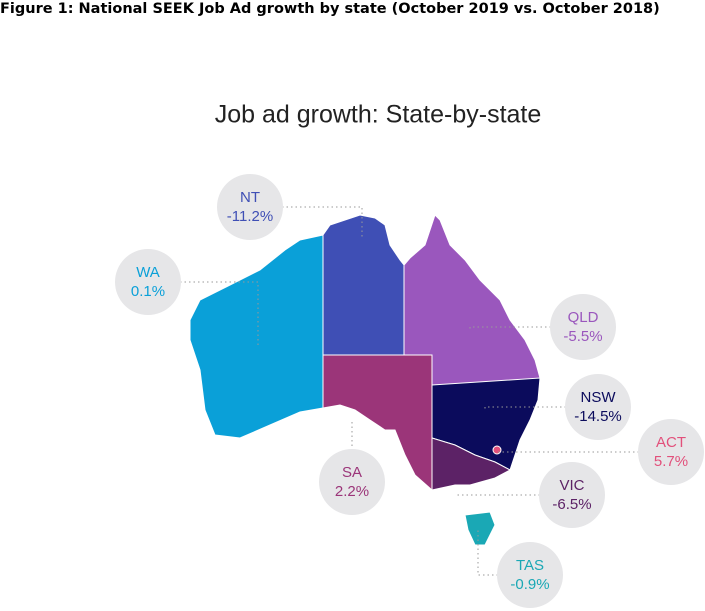 The height and width of the screenshot is (611, 705). What do you see at coordinates (530, 565) in the screenshot?
I see `state-name: TAS` at bounding box center [530, 565].